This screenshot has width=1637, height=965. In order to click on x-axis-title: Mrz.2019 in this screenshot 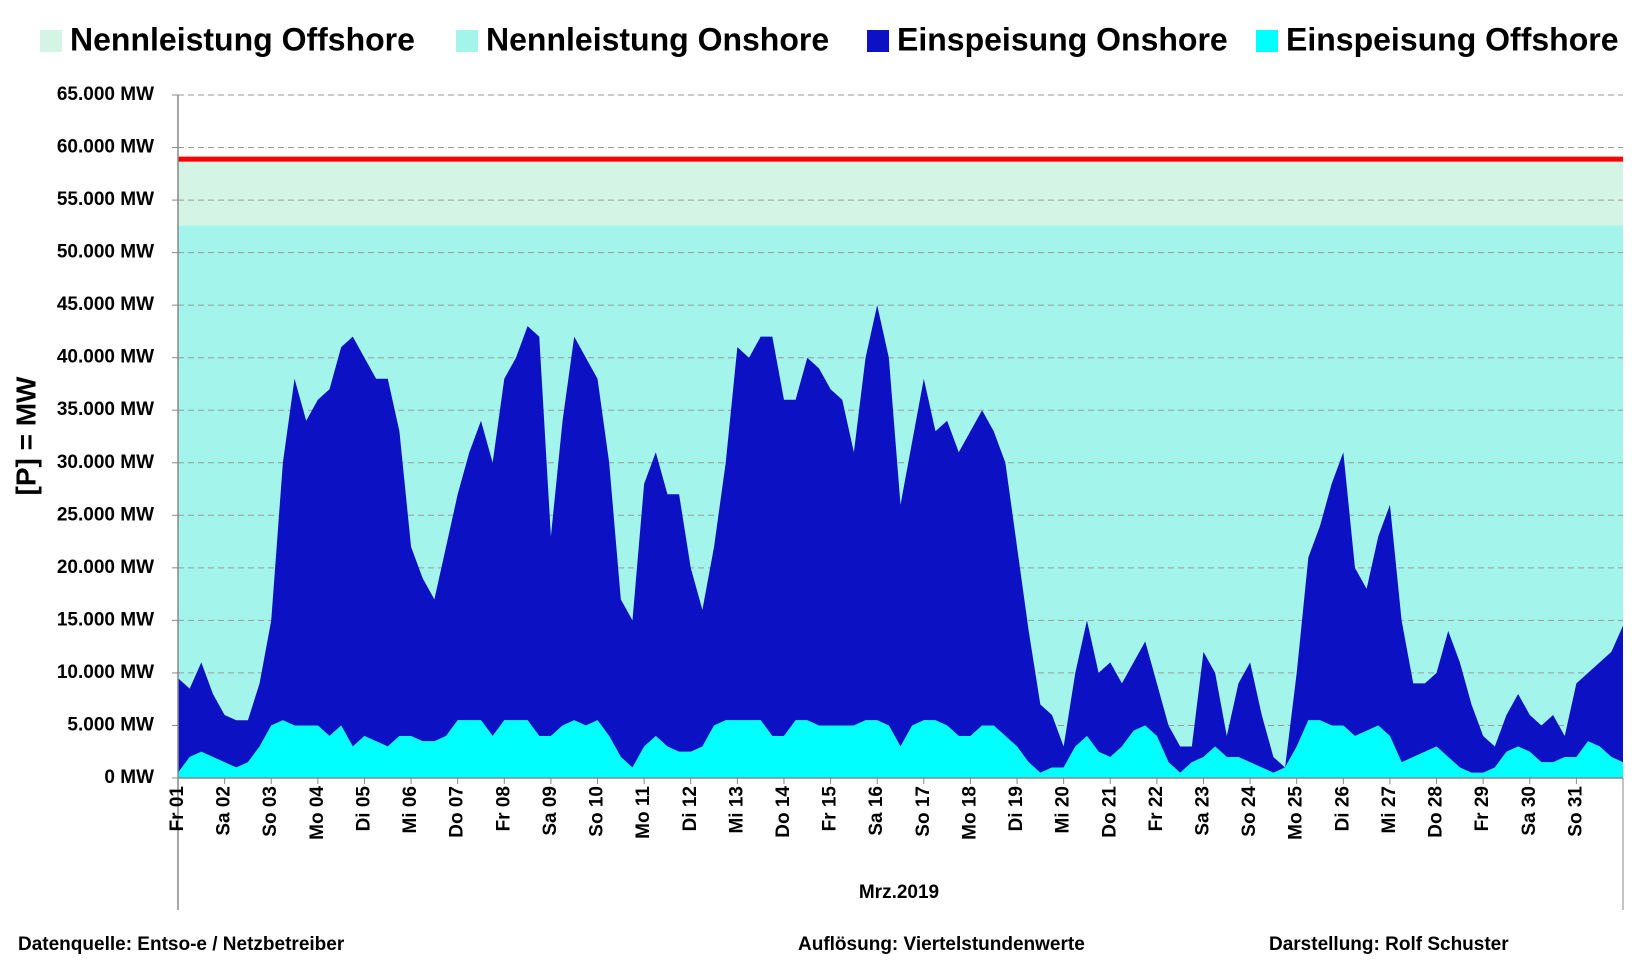, I will do `click(899, 892)`.